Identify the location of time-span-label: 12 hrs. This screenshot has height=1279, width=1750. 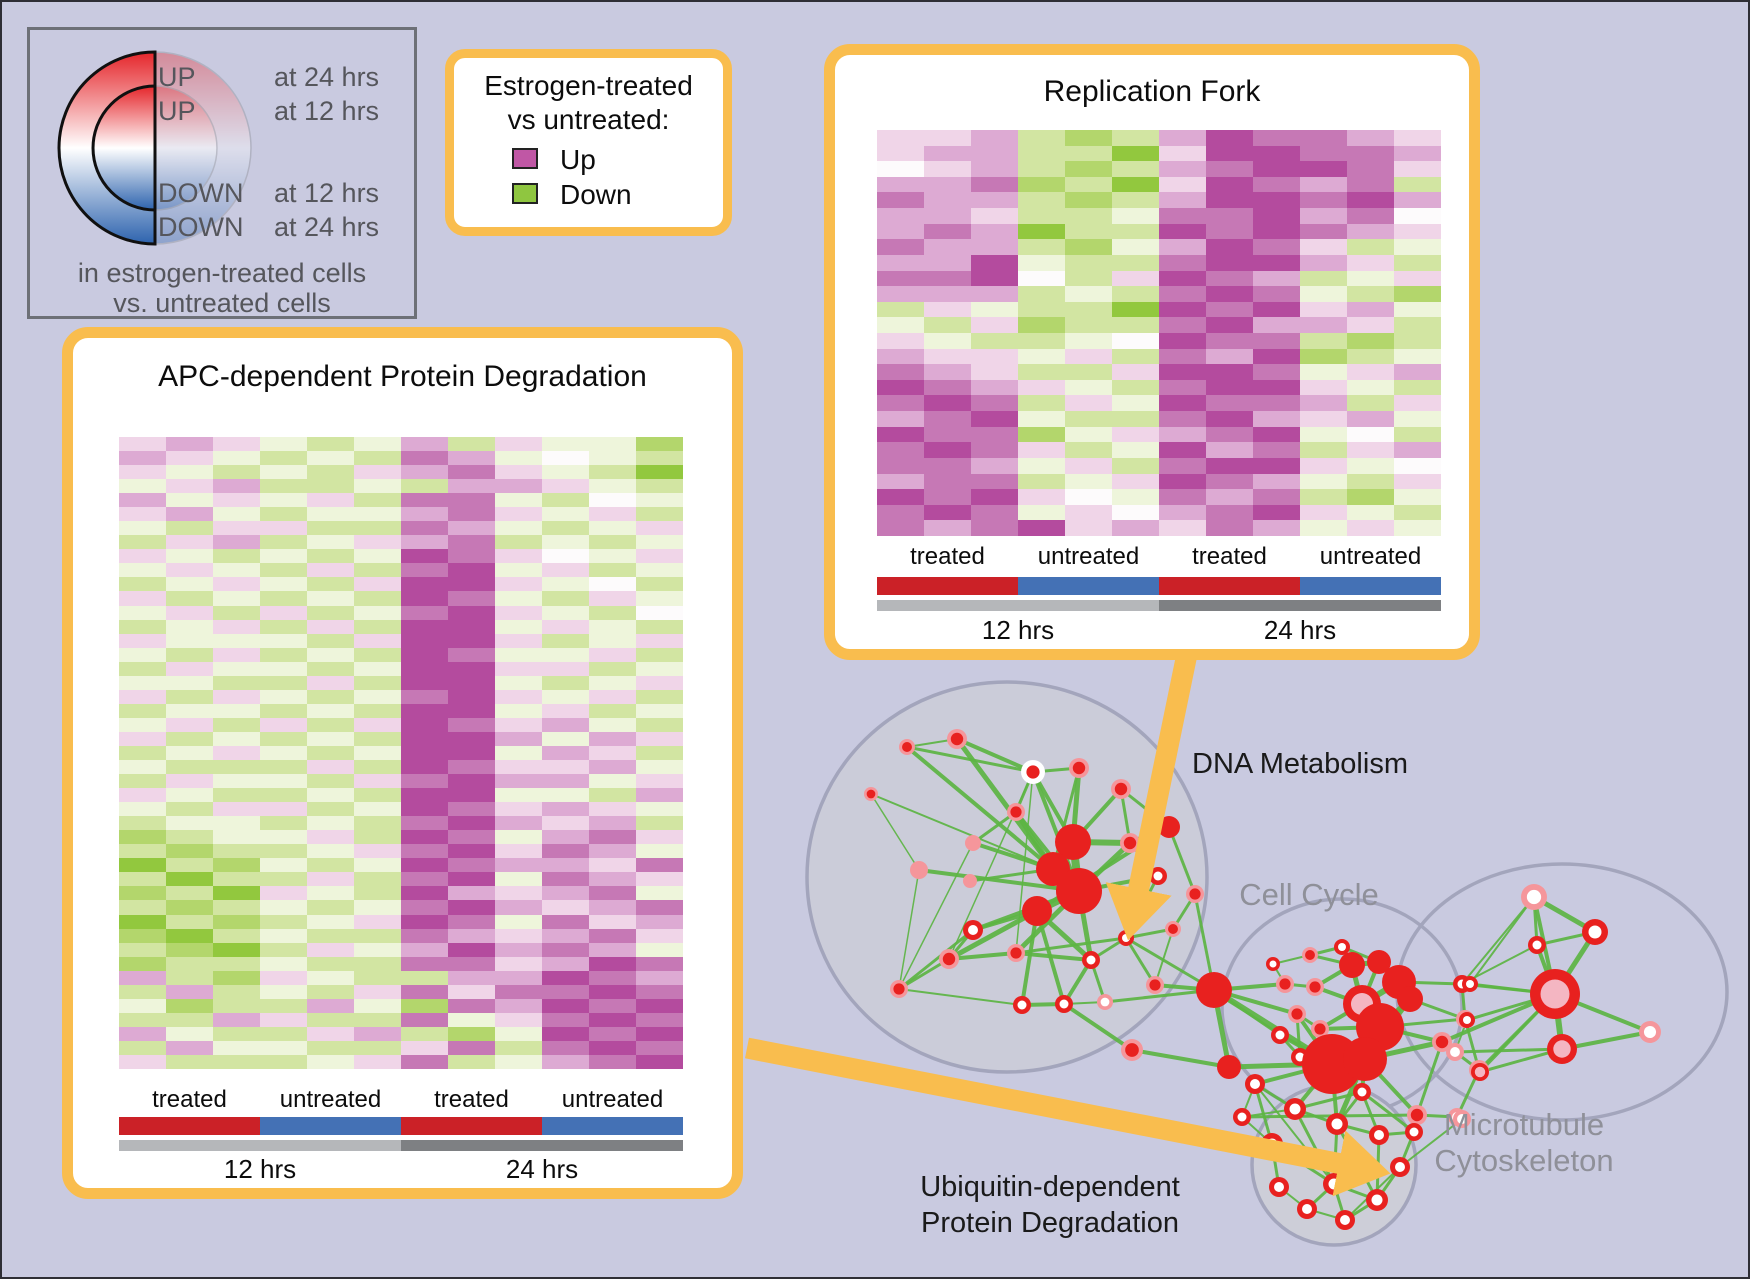
(260, 1169).